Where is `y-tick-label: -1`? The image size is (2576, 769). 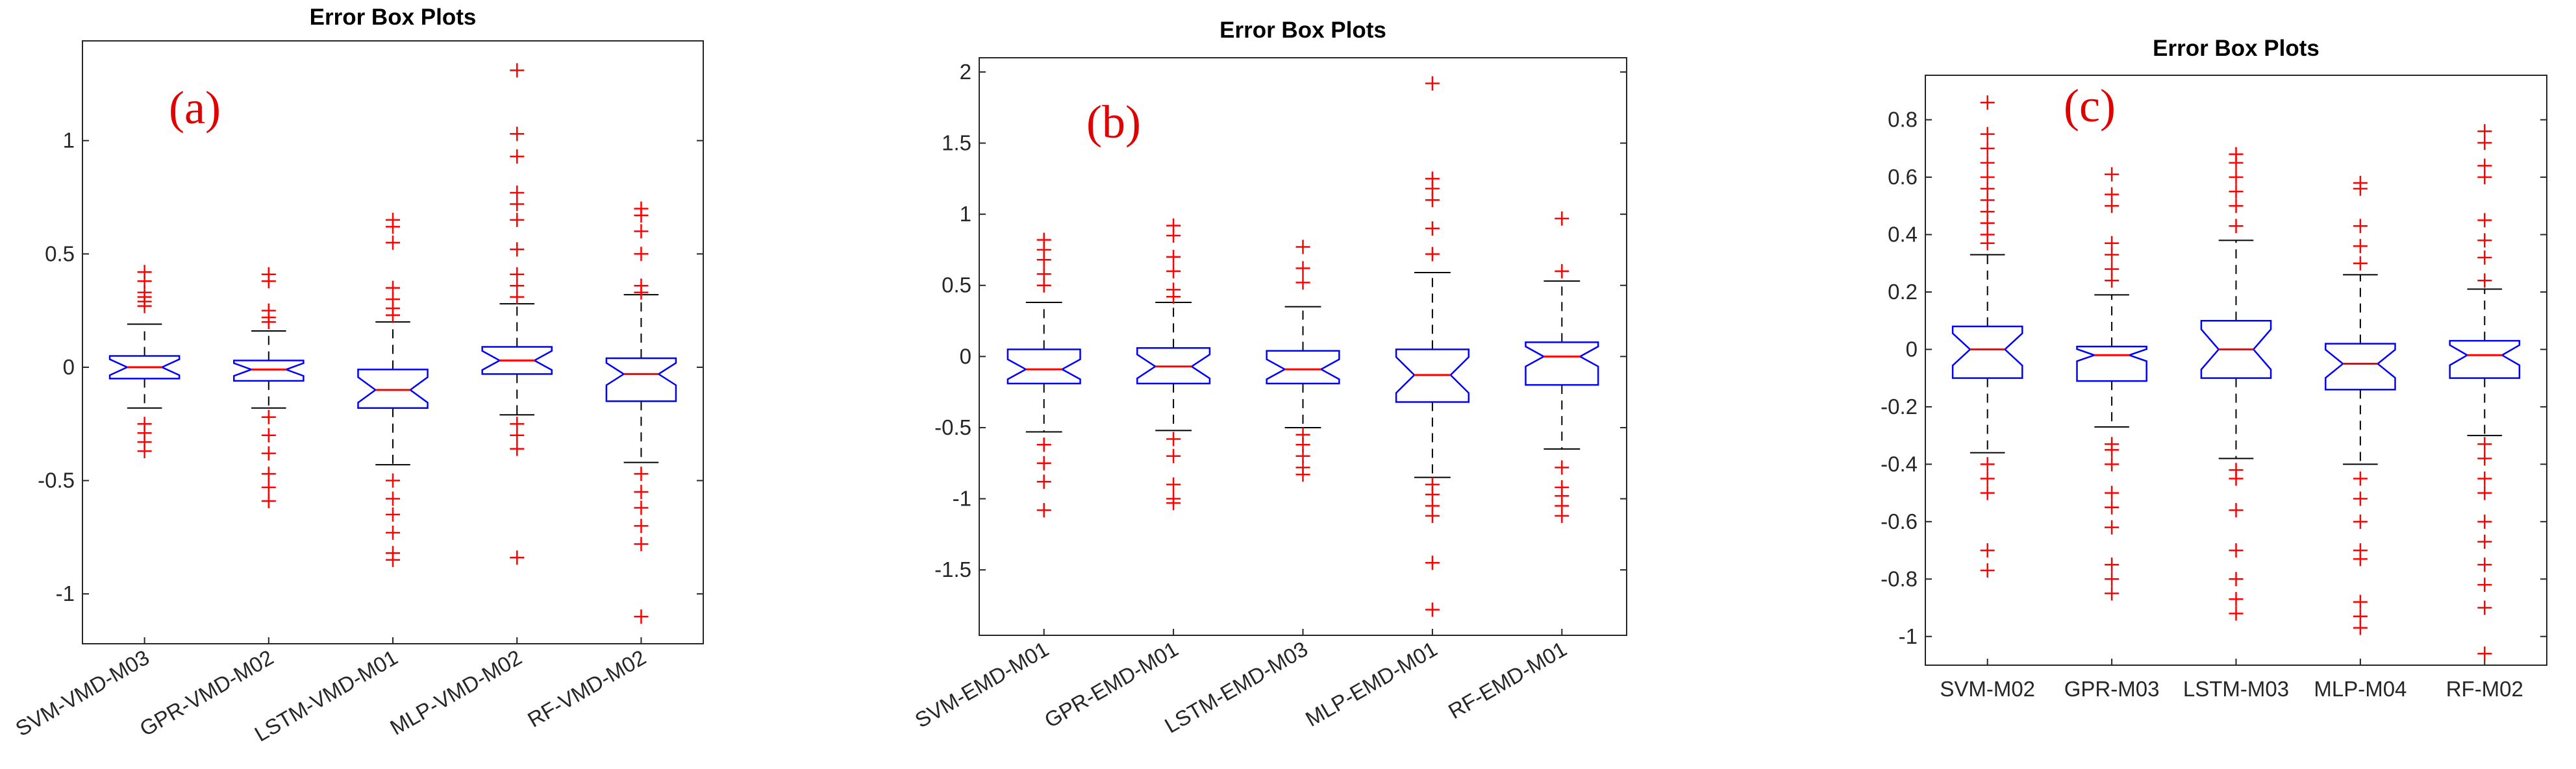 y-tick-label: -1 is located at coordinates (1908, 636).